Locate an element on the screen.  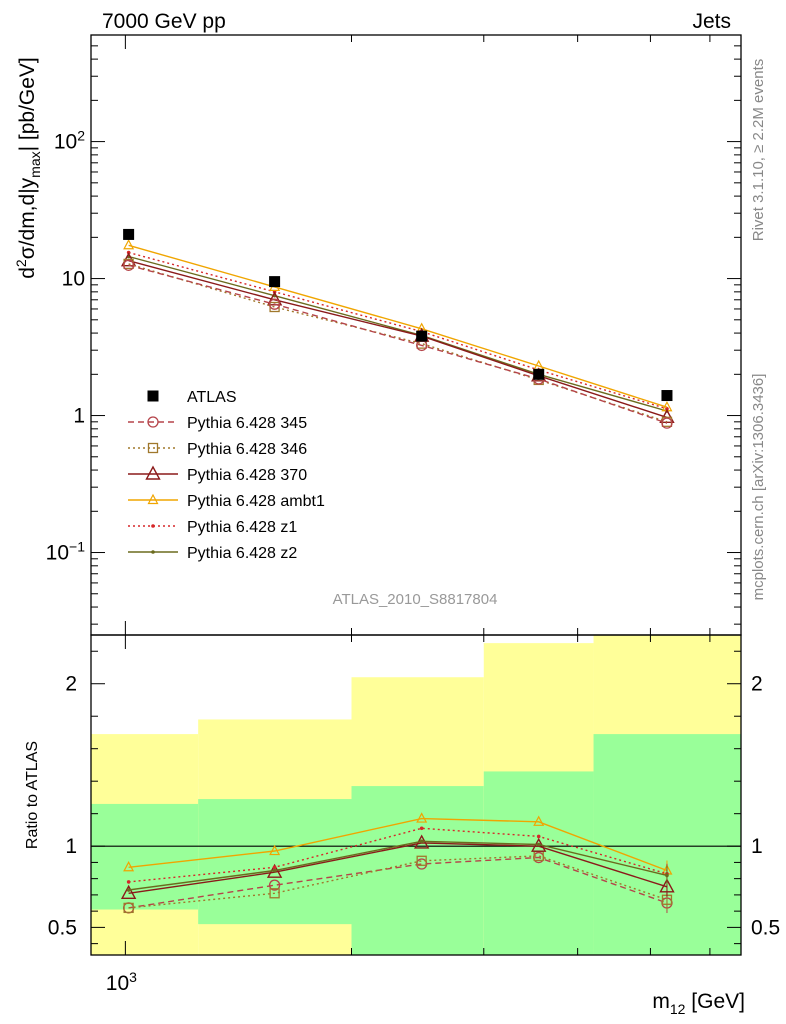
legend-entry: Pythia 6.428 ambt1 is located at coordinates (226, 501).